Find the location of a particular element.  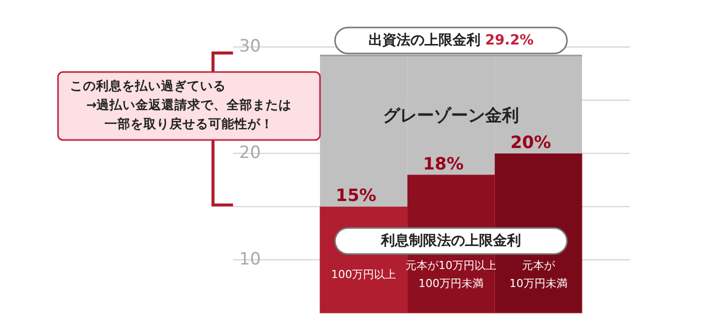

text: この利息を払い過ぎている is located at coordinates (148, 85).